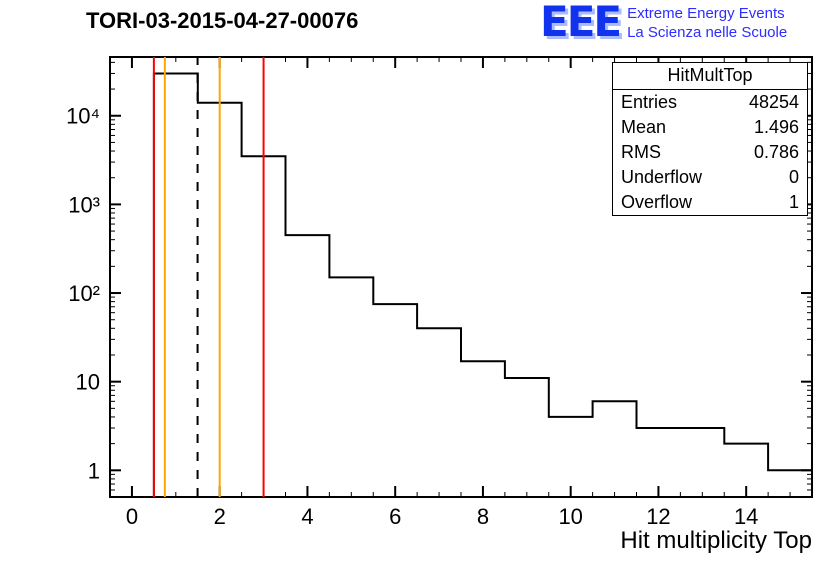 The width and height of the screenshot is (836, 572). I want to click on stat-label: Underflow, so click(662, 177).